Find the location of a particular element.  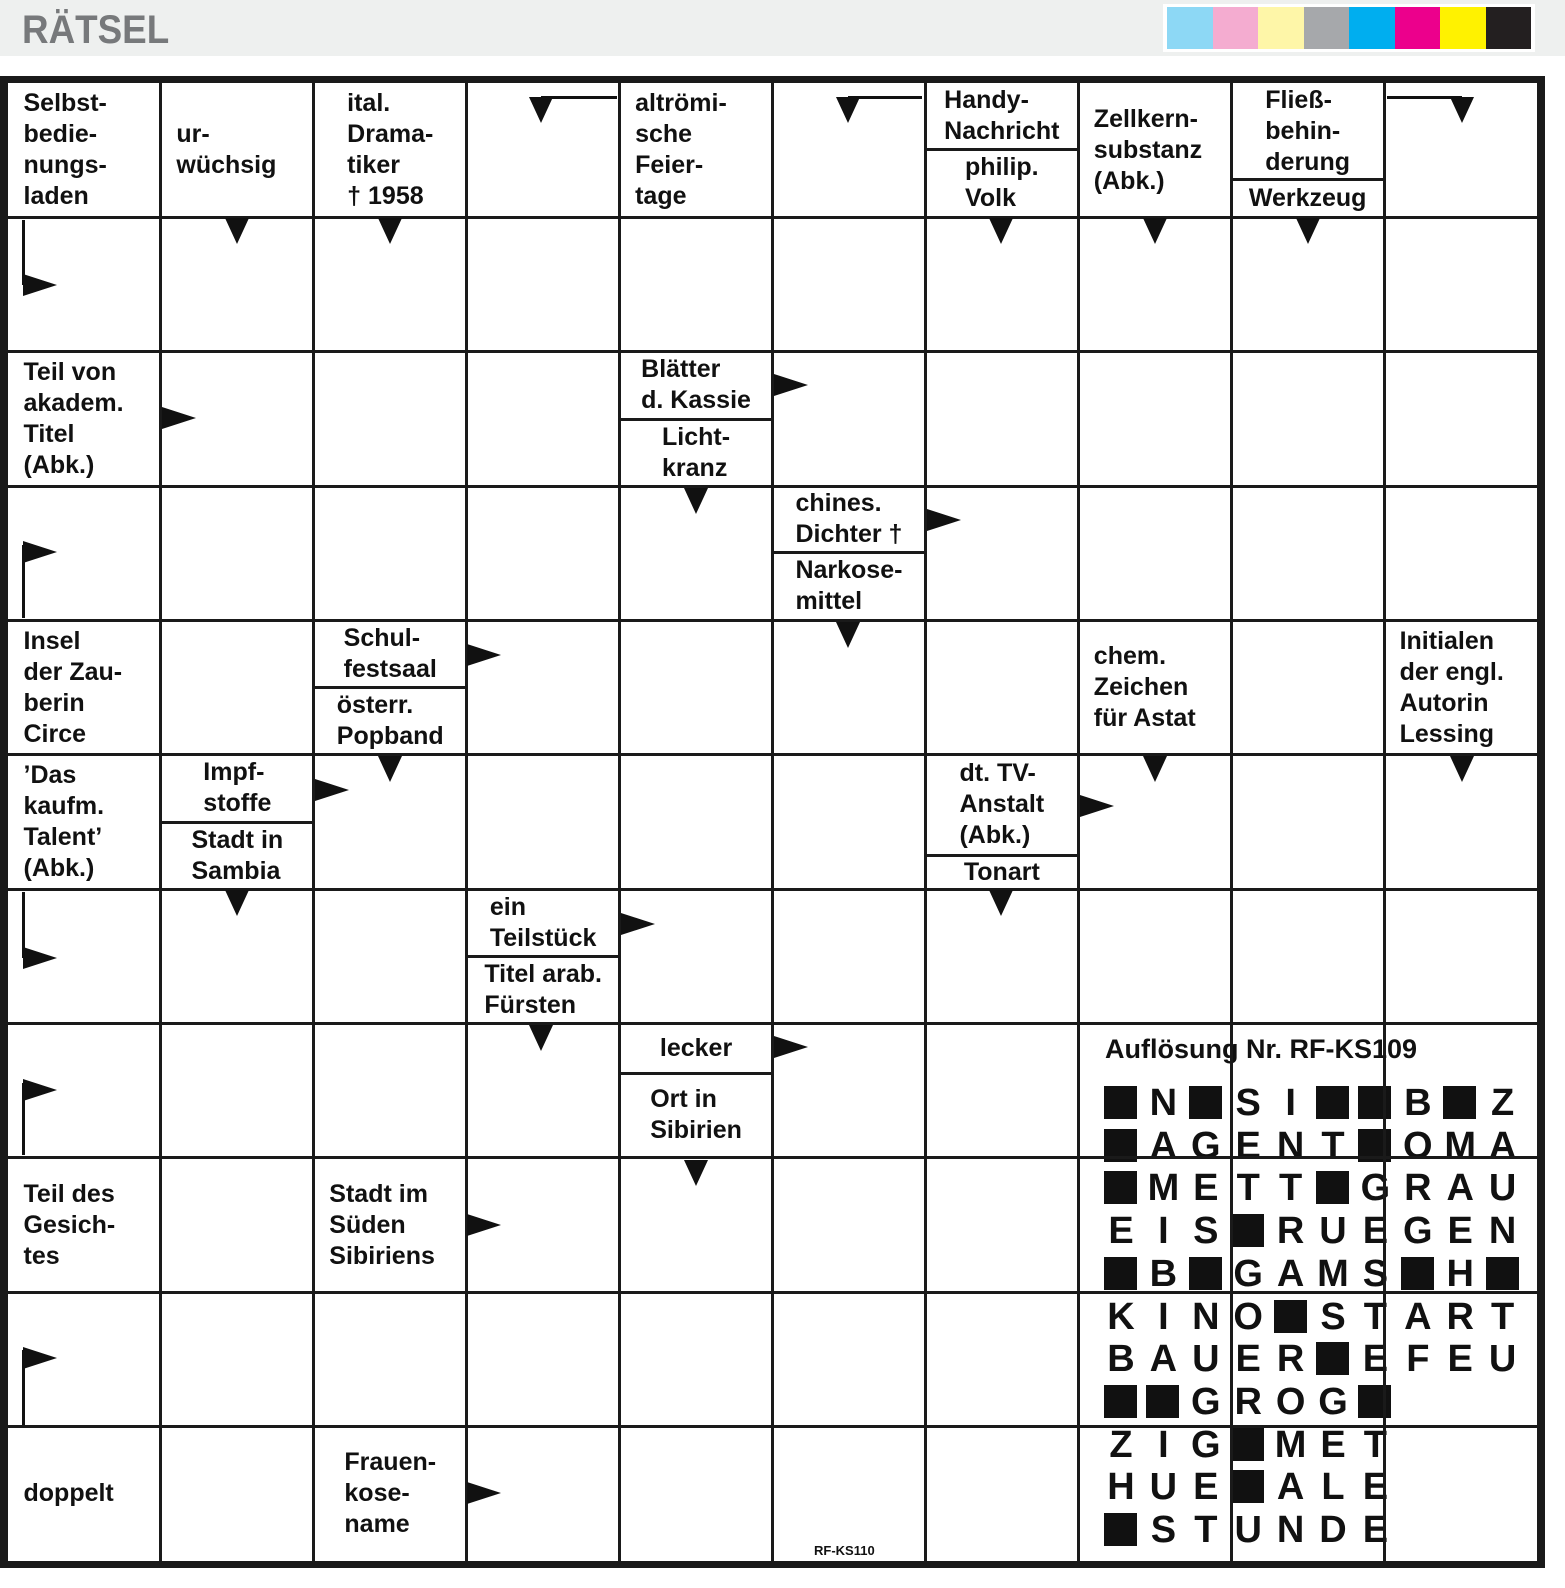

clue-cell-bottom: philip. Volk is located at coordinates (1001, 183).